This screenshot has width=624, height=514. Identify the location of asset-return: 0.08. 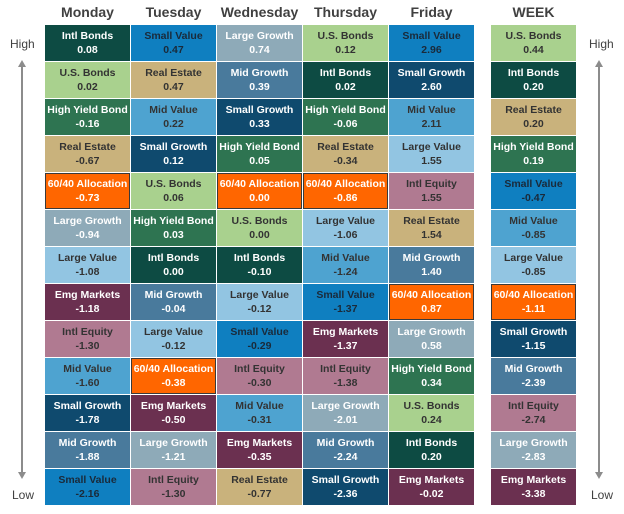
(87, 50).